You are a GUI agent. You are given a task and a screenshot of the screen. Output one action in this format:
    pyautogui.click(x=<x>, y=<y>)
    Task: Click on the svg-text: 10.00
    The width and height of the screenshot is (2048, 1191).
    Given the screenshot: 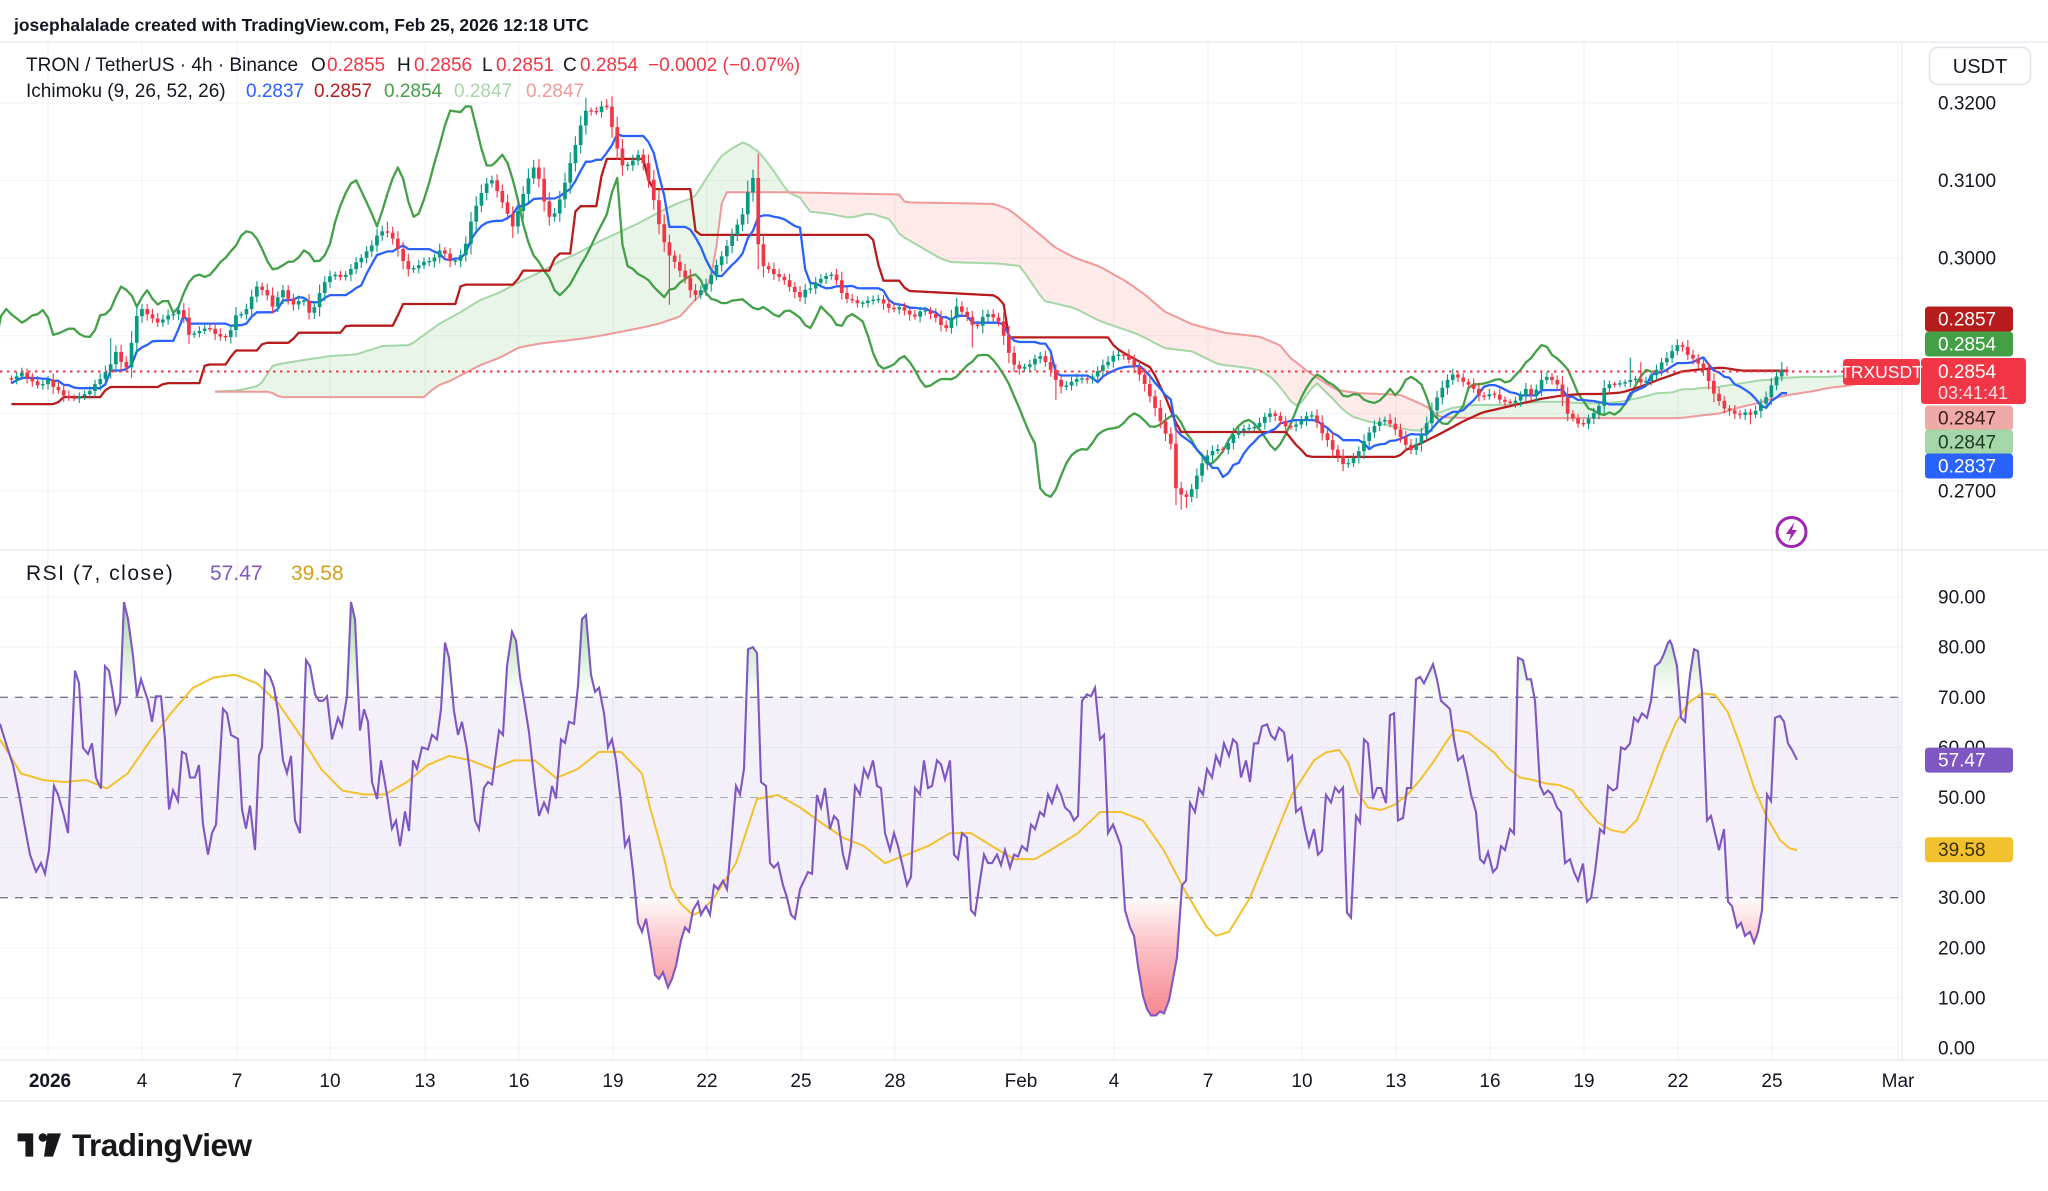 What is the action you would take?
    pyautogui.click(x=1962, y=998)
    